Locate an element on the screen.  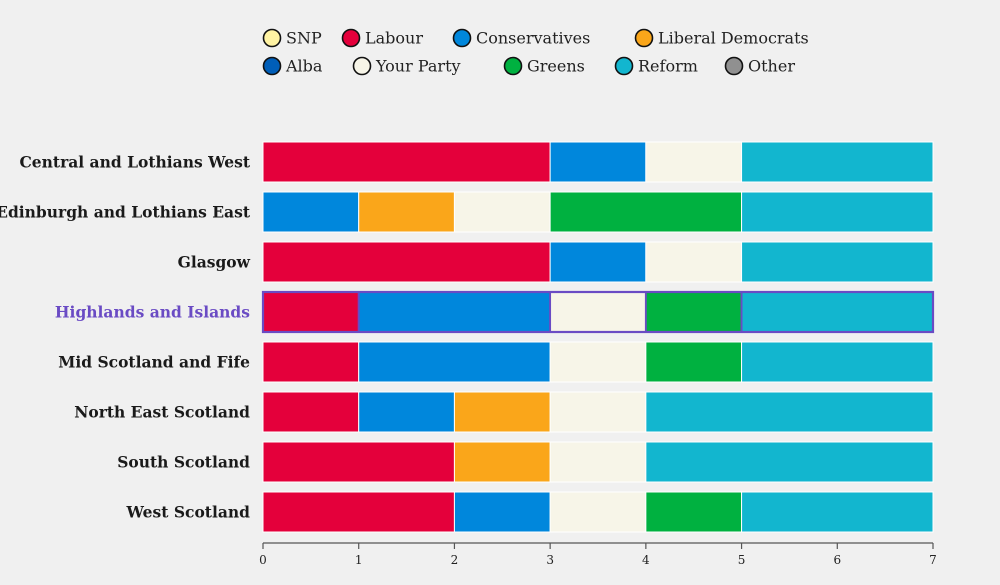
bar-segment-highlands-and-islands-your-party is located at coordinates (598, 312).